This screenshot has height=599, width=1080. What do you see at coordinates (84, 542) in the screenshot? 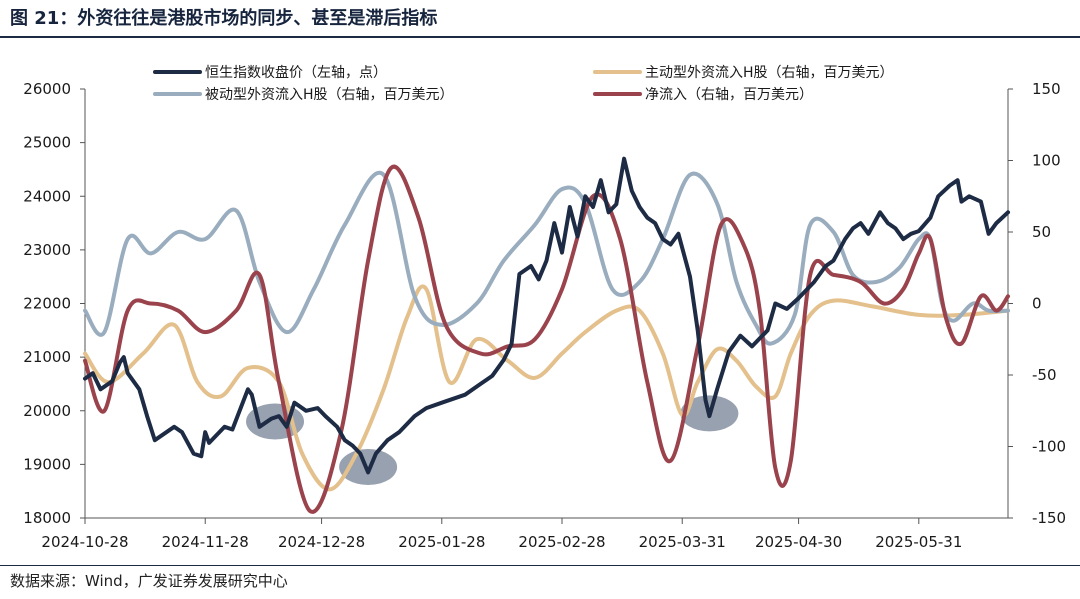
I see `x-tick-label: 2024-10-28` at bounding box center [84, 542].